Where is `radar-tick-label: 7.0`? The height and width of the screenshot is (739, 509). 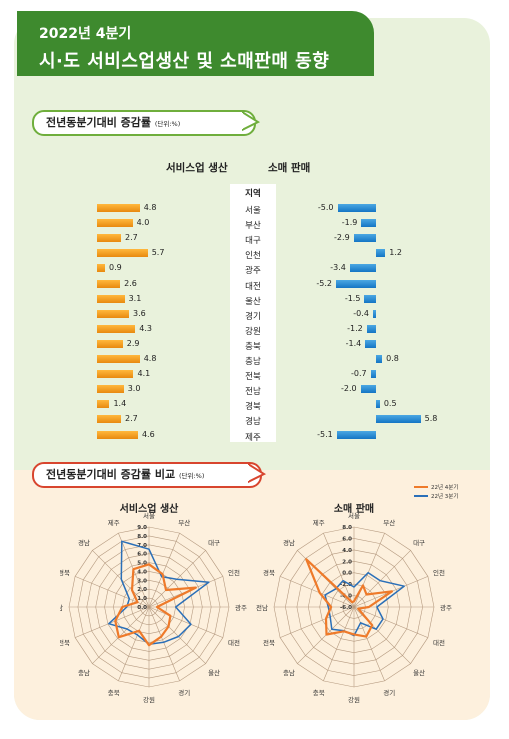 radar-tick-label: 7.0 is located at coordinates (142, 546).